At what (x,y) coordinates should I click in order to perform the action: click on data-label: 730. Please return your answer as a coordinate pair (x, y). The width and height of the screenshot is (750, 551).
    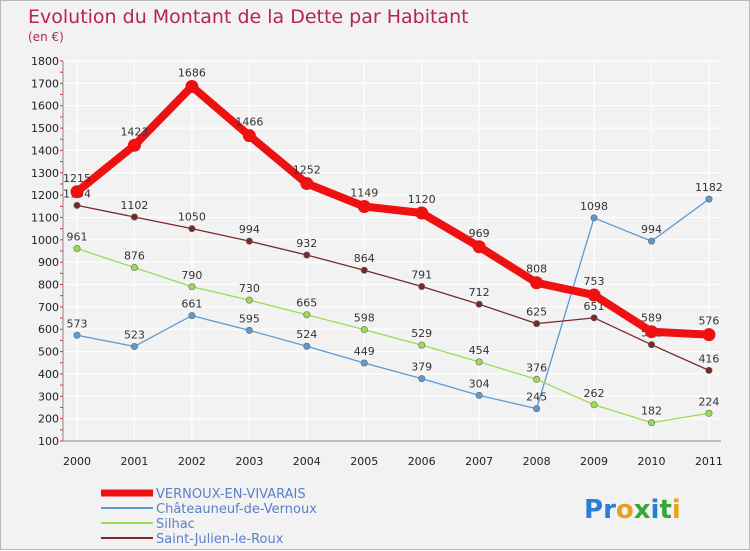
    Looking at the image, I should click on (249, 288).